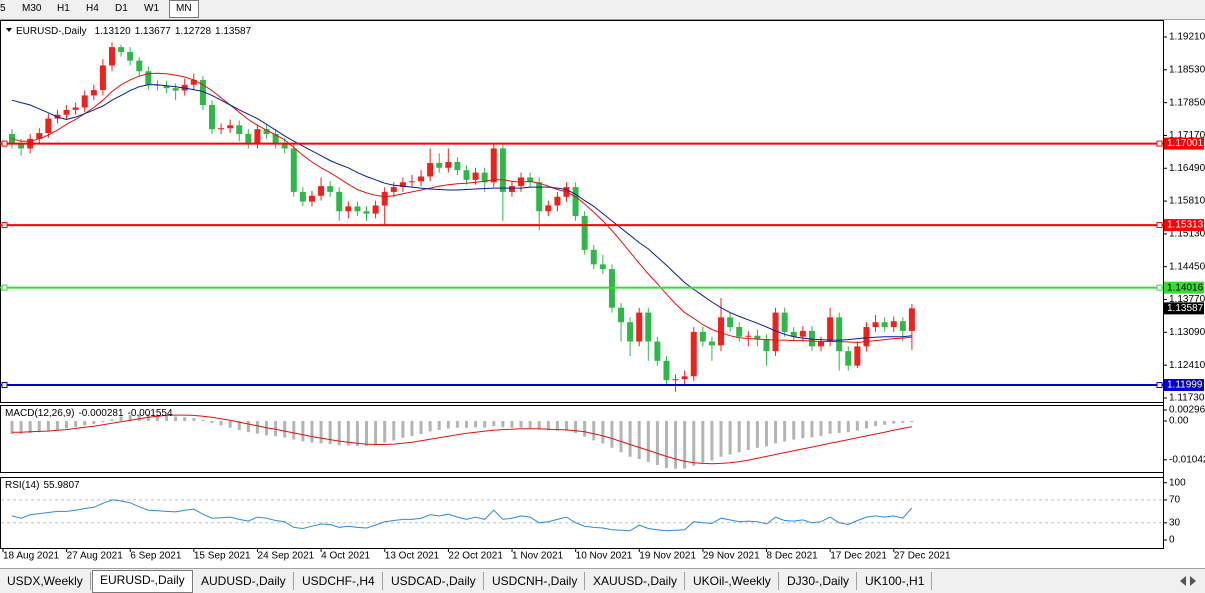 The height and width of the screenshot is (593, 1205). I want to click on timeframe-button: M30, so click(32, 8).